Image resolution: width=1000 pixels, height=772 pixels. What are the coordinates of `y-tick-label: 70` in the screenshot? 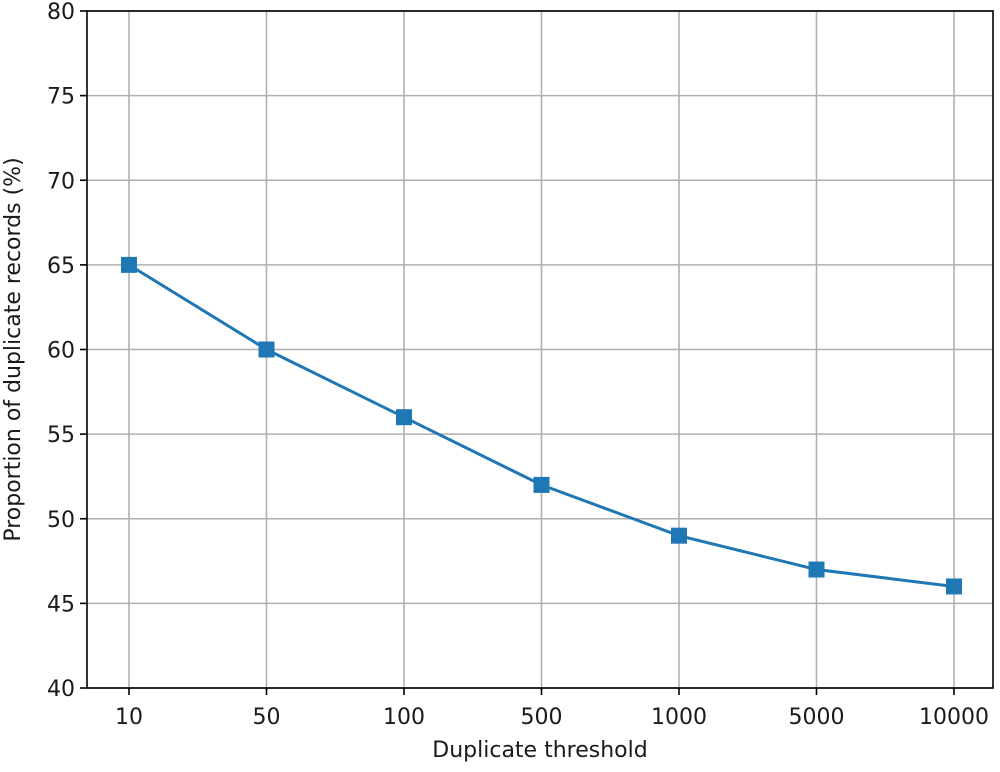 It's located at (61, 181).